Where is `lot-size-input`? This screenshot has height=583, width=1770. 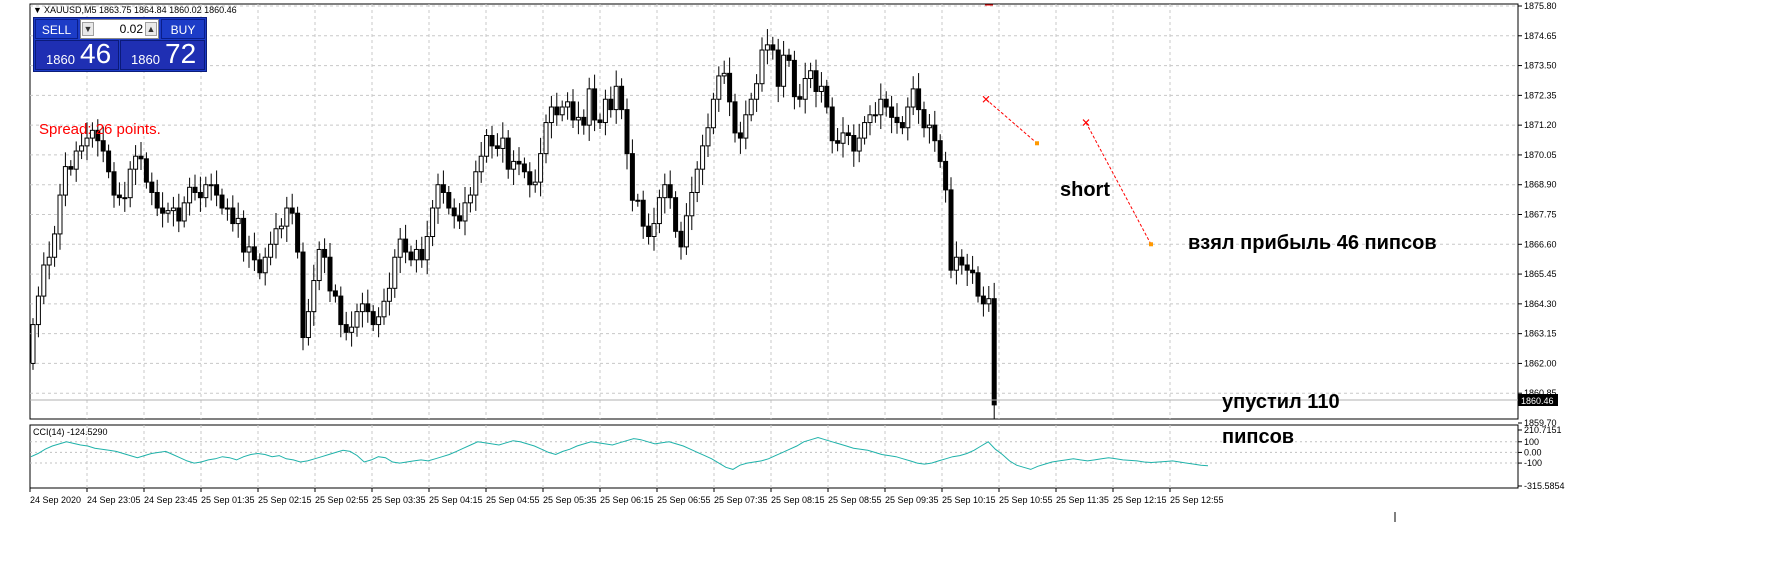
lot-size-input is located at coordinates (119, 29).